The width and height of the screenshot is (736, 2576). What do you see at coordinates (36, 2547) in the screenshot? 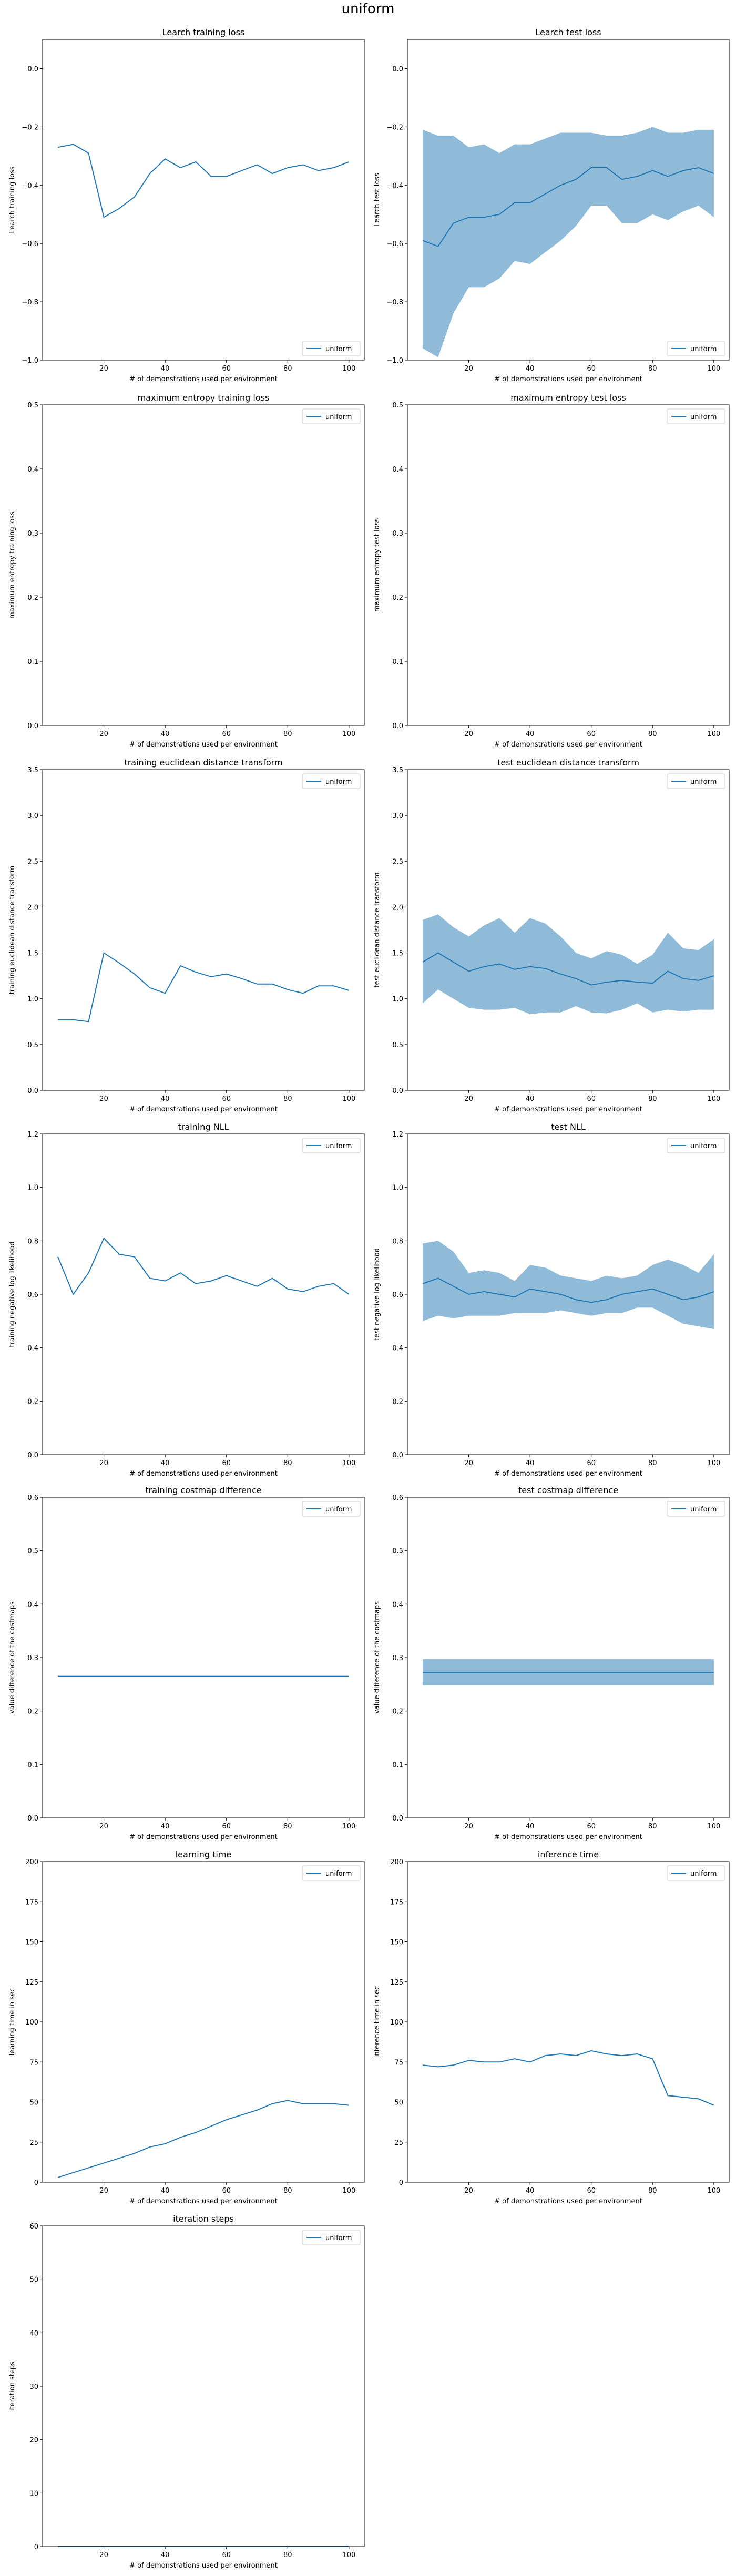
I see `y-tick-label: 0` at bounding box center [36, 2547].